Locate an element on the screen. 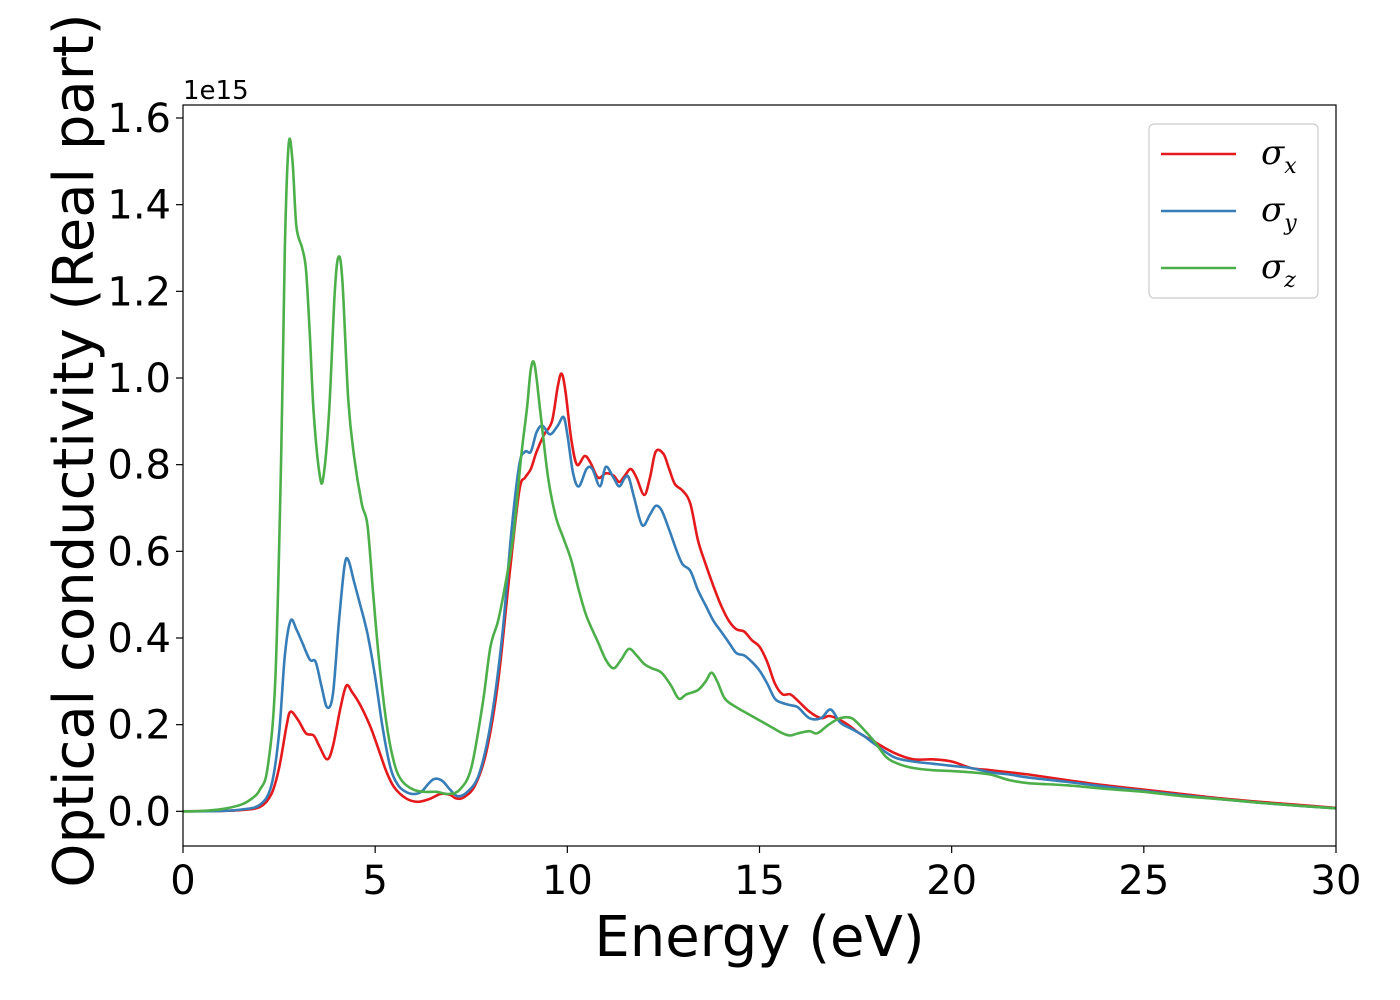 The width and height of the screenshot is (1400, 1000). x-tick-label: 0 is located at coordinates (182, 881).